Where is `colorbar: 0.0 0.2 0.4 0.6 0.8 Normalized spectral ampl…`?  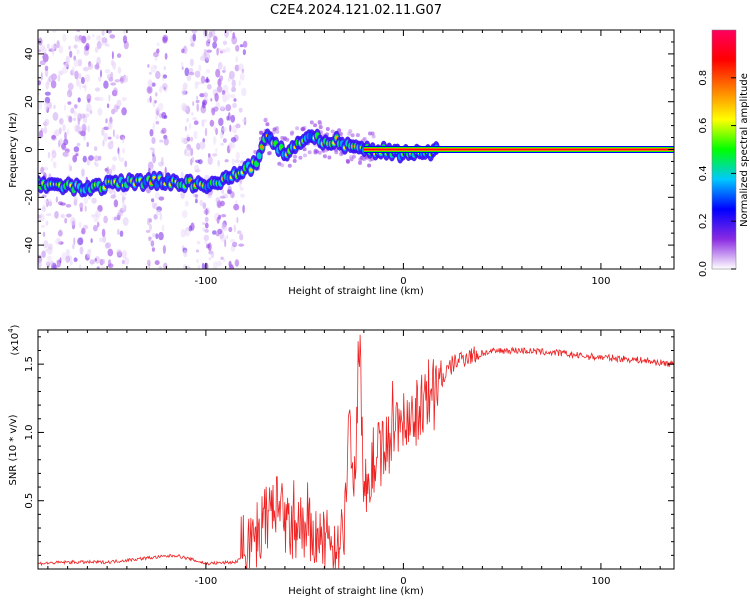 colorbar: 0.0 0.2 0.4 0.6 0.8 Normalized spectral ampl… is located at coordinates (724, 153).